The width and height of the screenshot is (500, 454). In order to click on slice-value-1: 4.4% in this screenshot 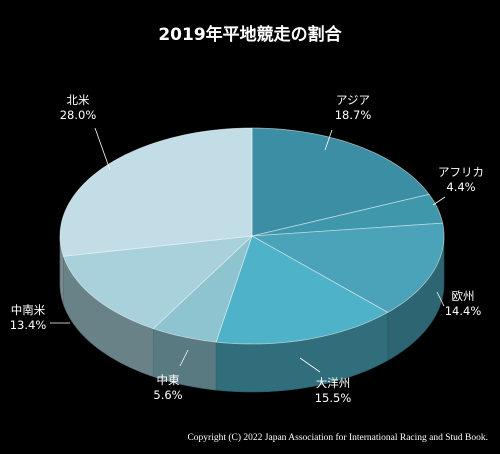, I will do `click(460, 187)`.